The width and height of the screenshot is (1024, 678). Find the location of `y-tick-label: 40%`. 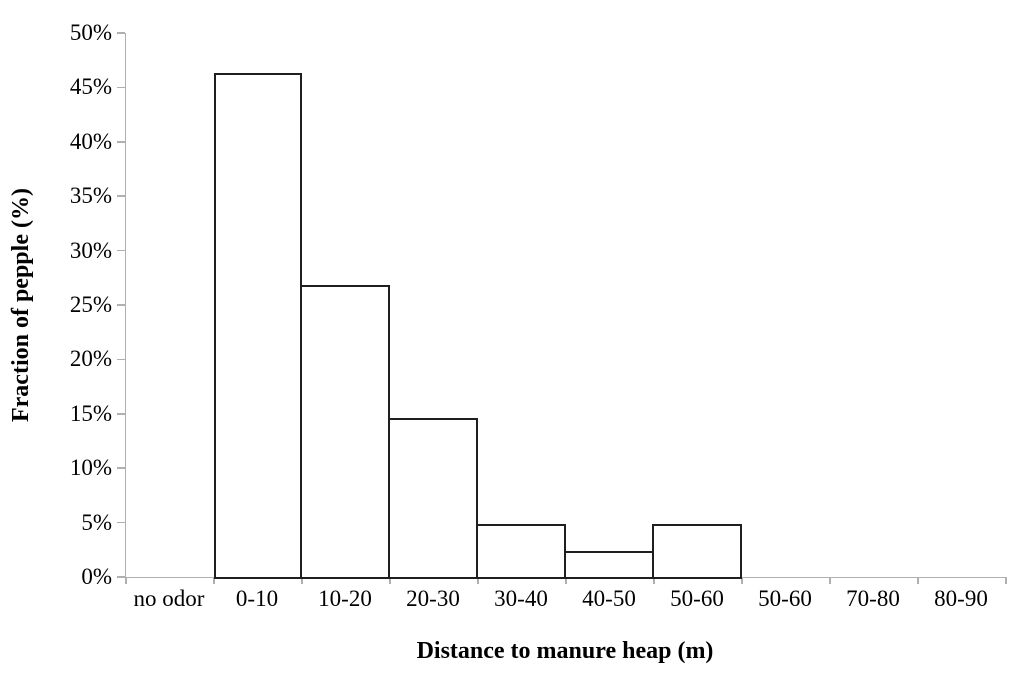

y-tick-label: 40% is located at coordinates (90, 141).